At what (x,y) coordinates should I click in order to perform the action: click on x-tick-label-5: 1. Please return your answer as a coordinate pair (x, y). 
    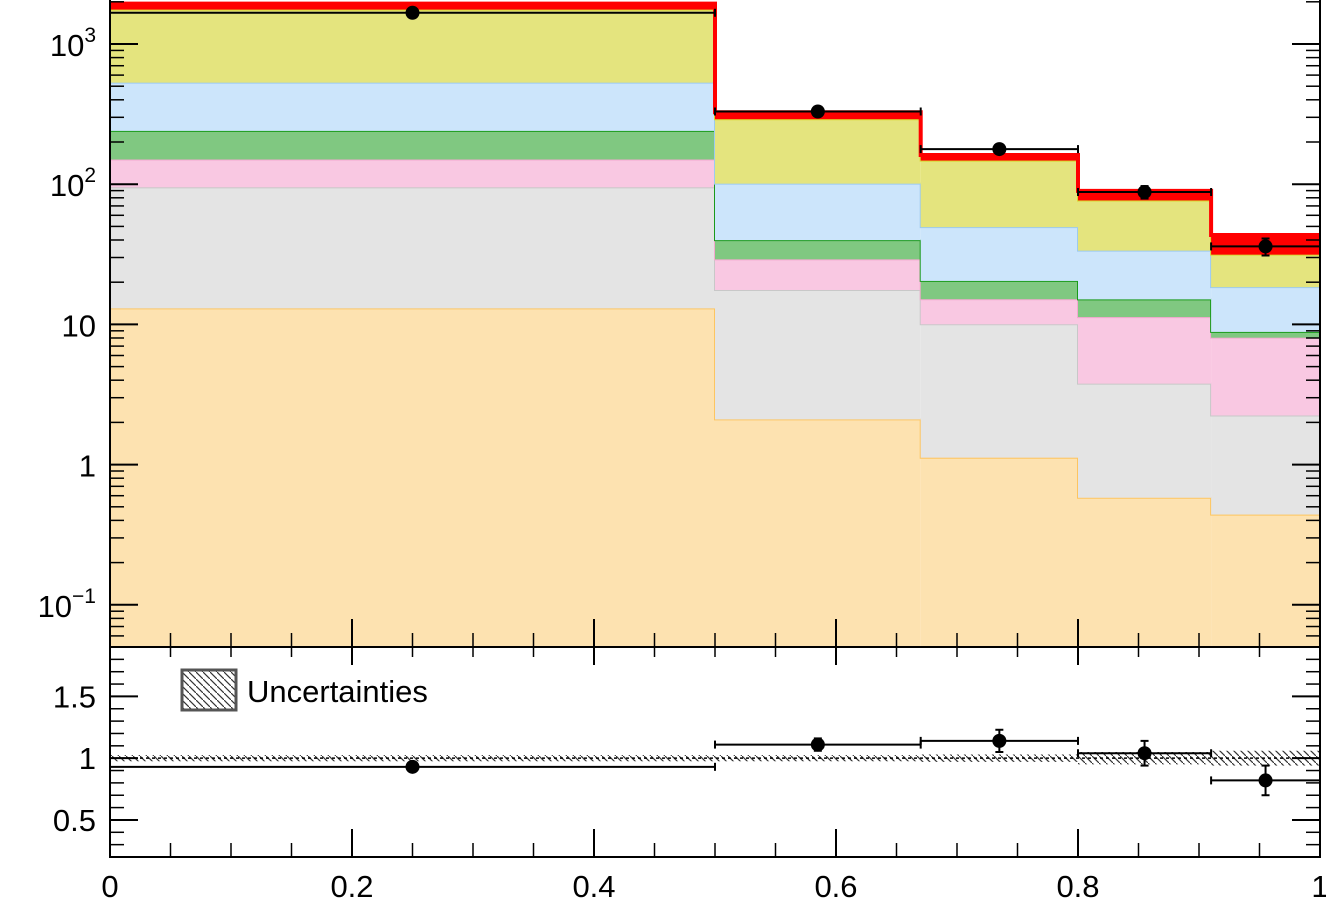
    Looking at the image, I should click on (1318, 886).